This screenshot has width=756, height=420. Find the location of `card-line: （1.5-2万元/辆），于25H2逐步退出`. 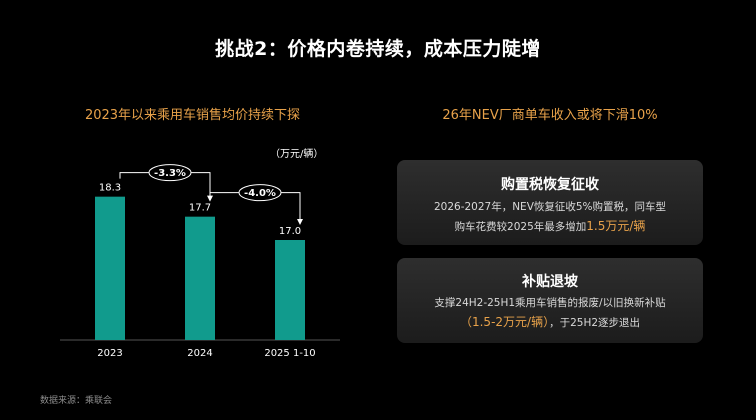

card-line: （1.5-2万元/辆），于25H2逐步退出 is located at coordinates (550, 323).